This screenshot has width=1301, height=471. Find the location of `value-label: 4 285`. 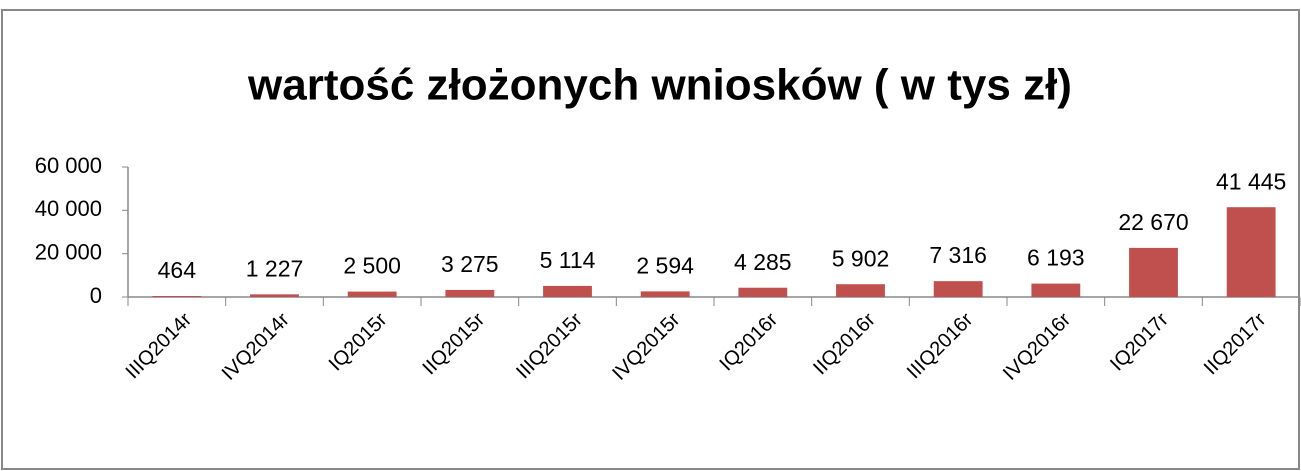

value-label: 4 285 is located at coordinates (763, 262).